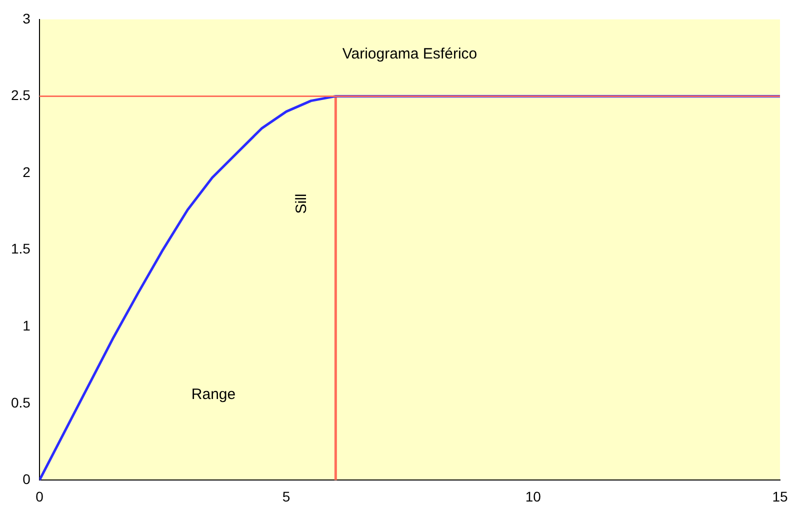  Describe the element at coordinates (20, 248) in the screenshot. I see `y-tick-label: 1.5` at that location.